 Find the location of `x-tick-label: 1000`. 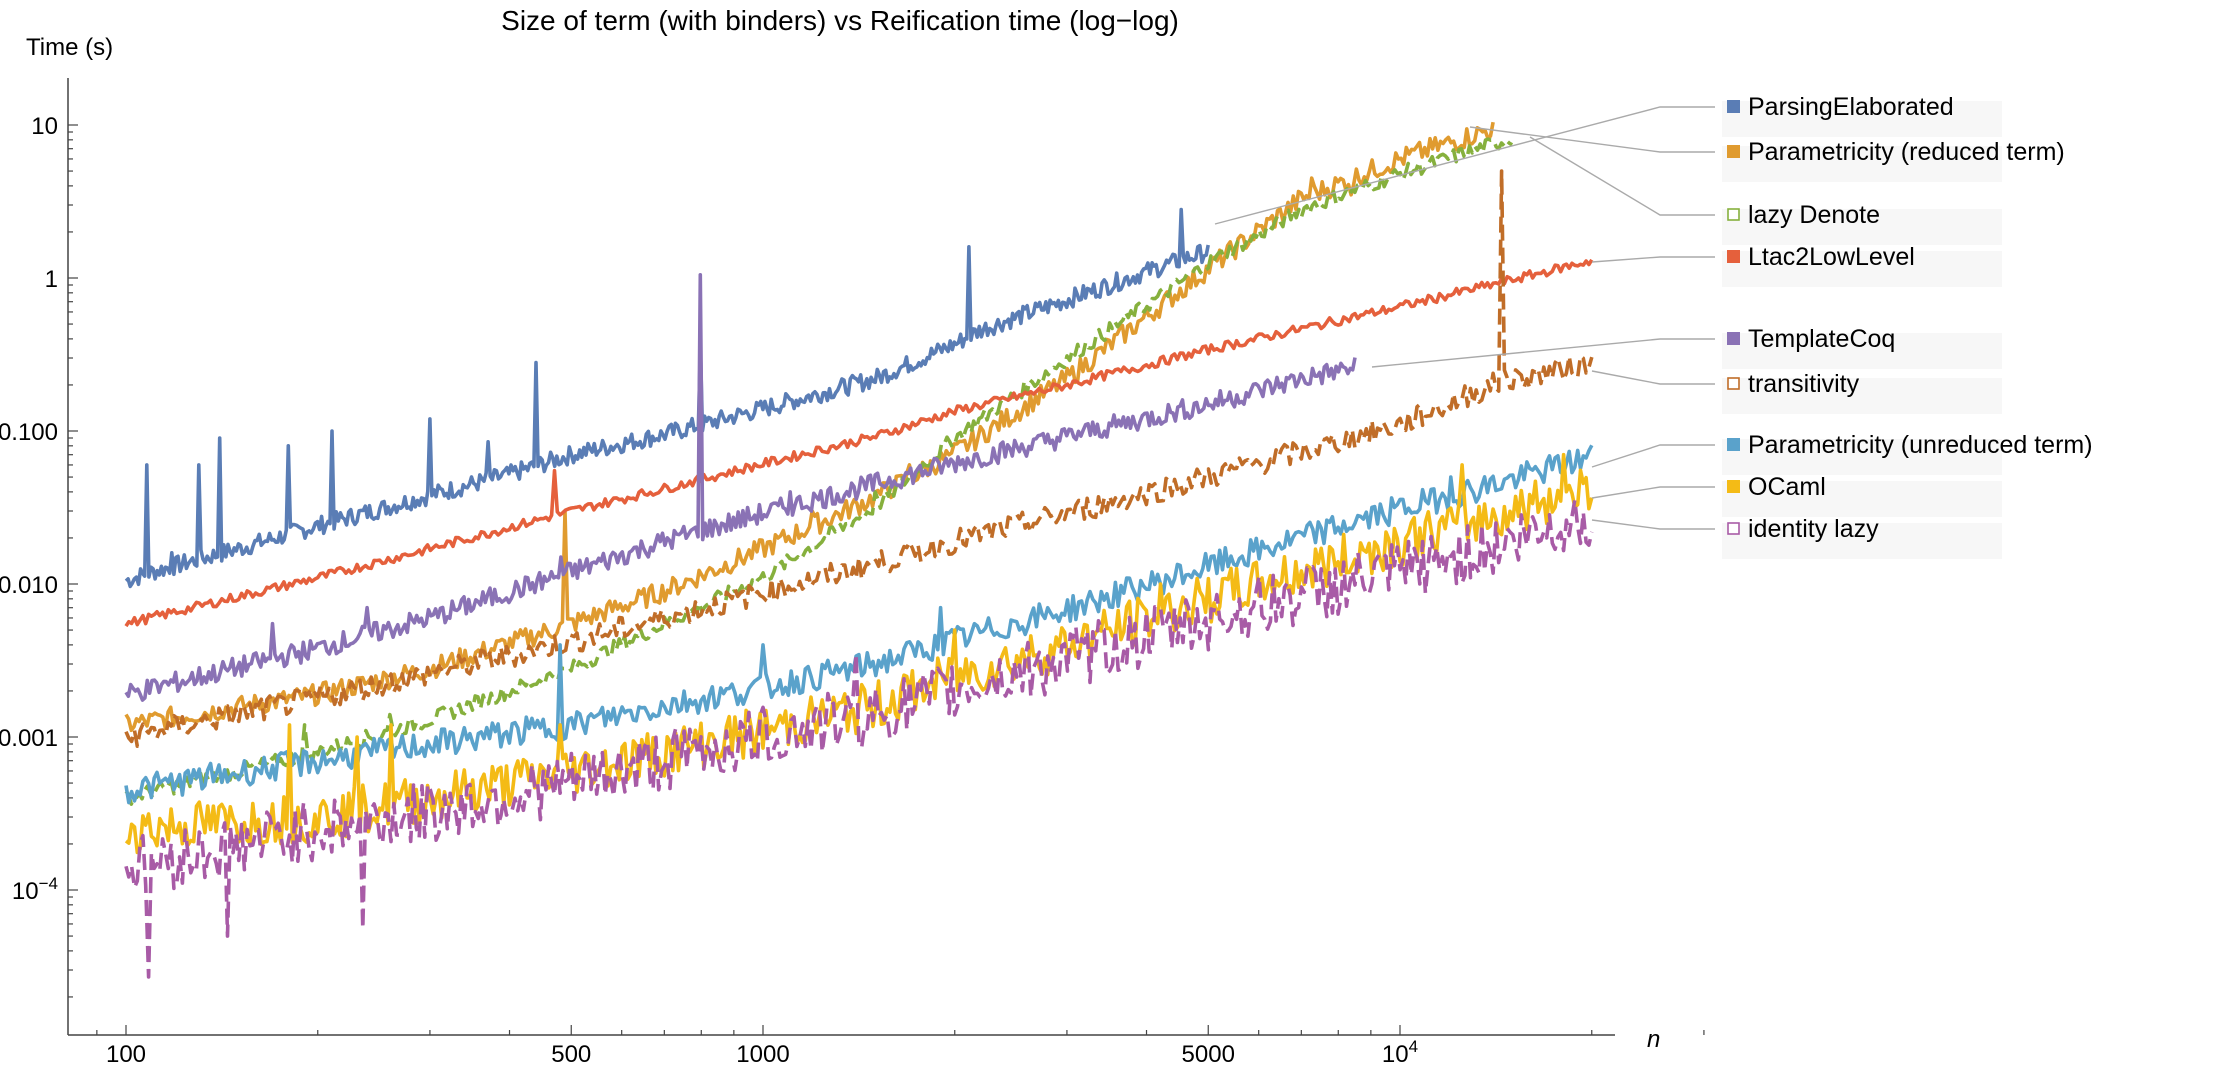

x-tick-label: 1000 is located at coordinates (762, 1054).